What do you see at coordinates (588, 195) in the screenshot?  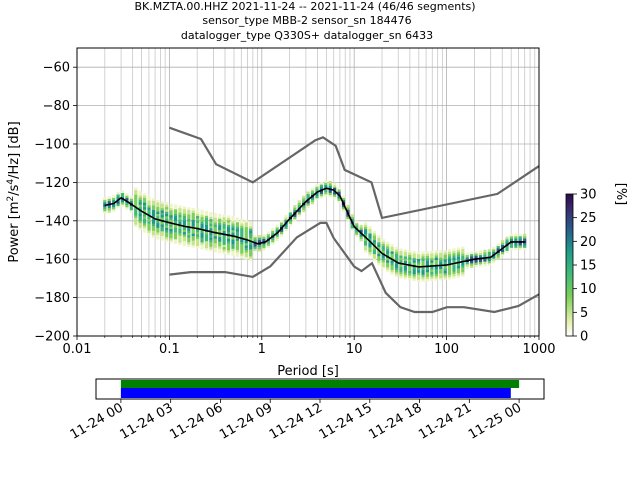 I see `colorbar-tick-label: 30` at bounding box center [588, 195].